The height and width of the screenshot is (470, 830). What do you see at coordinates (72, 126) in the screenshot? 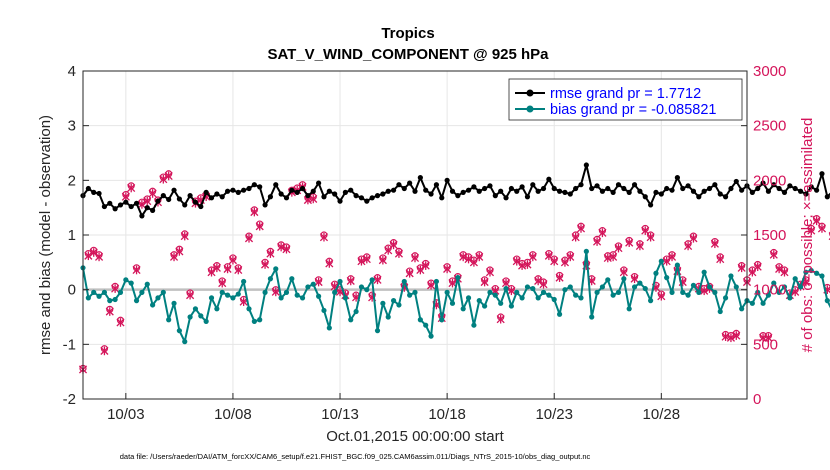
I see `y-tick-label: 3` at bounding box center [72, 126].